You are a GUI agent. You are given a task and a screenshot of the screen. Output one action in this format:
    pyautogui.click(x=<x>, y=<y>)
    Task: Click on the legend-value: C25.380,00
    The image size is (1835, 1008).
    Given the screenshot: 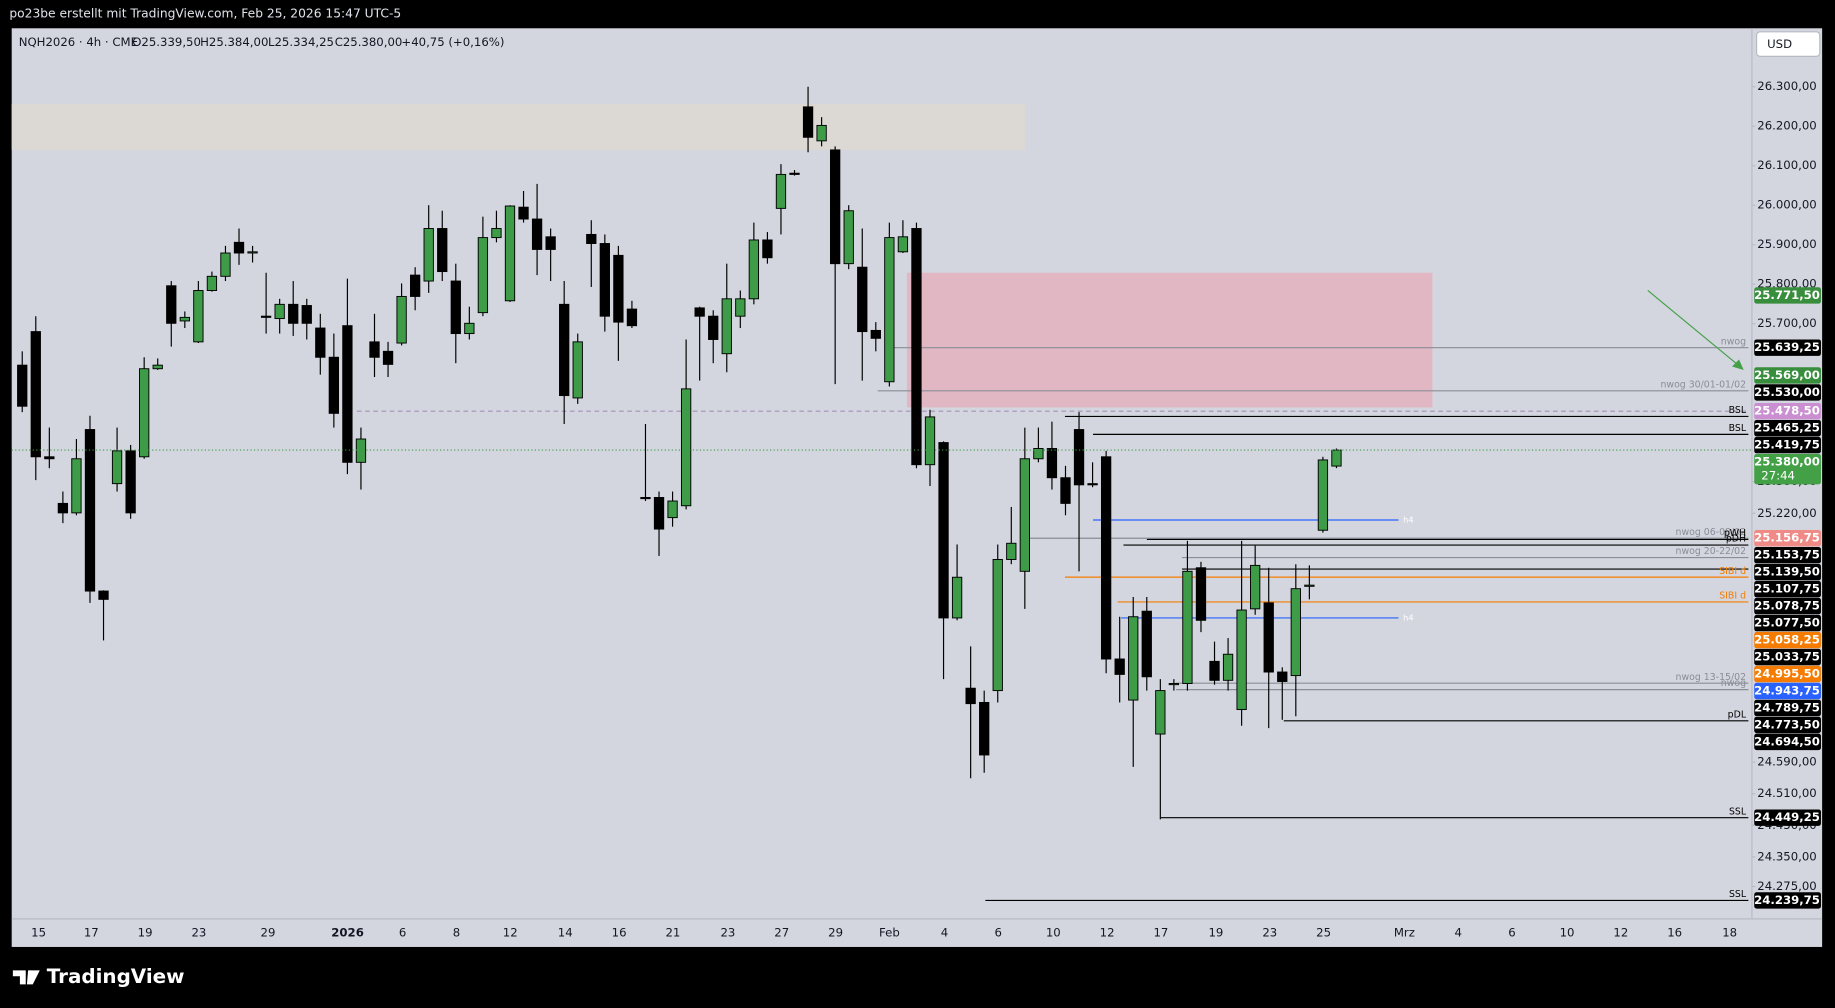 What is the action you would take?
    pyautogui.click(x=369, y=42)
    